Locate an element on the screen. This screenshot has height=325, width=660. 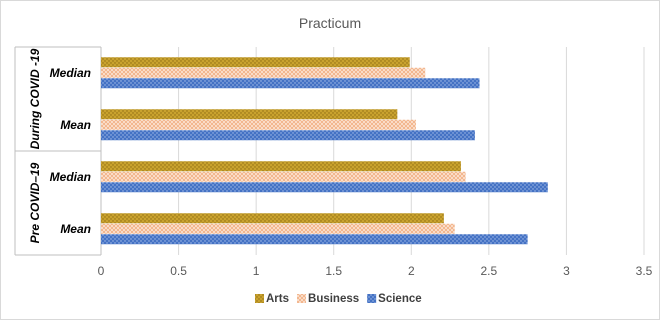
legend-swatch-arts is located at coordinates (259, 298).